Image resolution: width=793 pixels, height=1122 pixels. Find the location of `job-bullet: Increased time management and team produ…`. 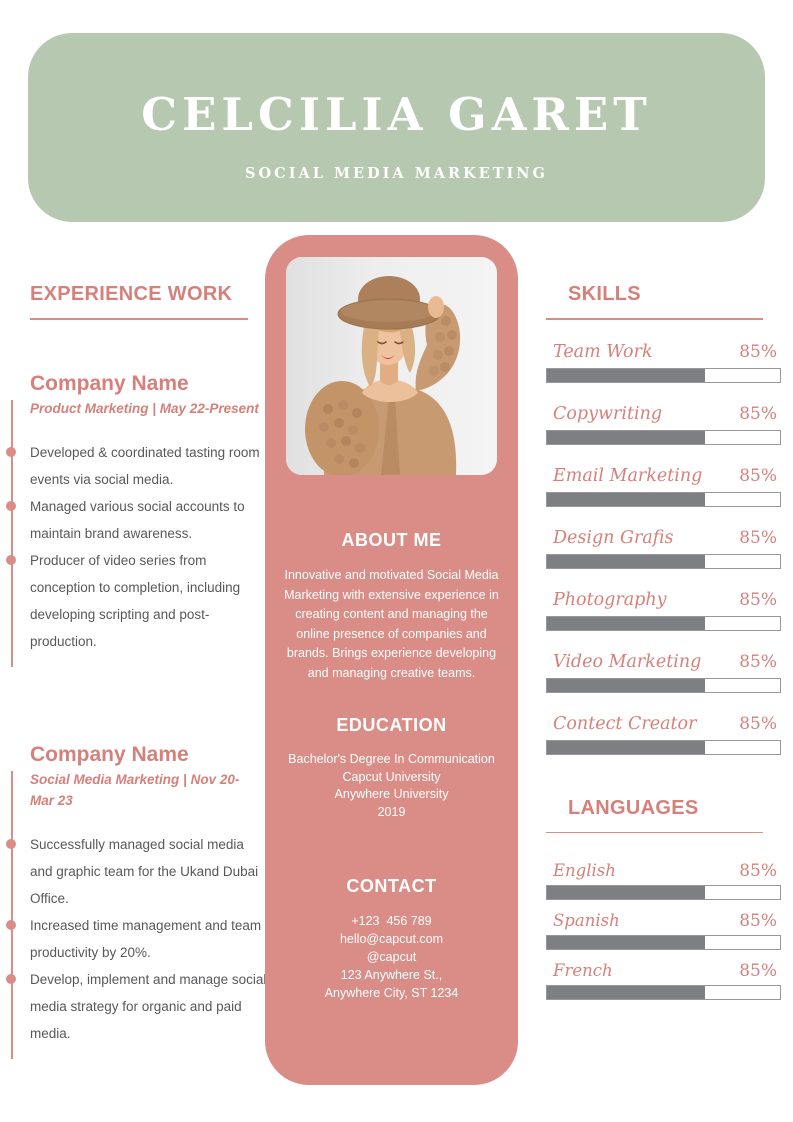

job-bullet: Increased time management and team produ… is located at coordinates (137, 939).